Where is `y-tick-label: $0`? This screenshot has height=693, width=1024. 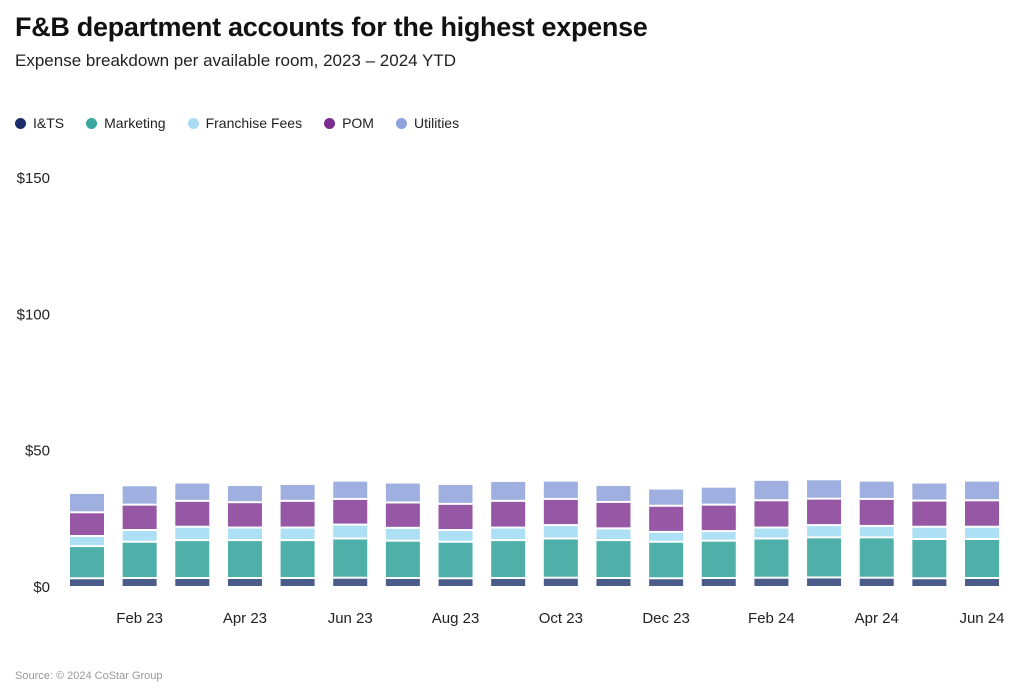 y-tick-label: $0 is located at coordinates (41, 587).